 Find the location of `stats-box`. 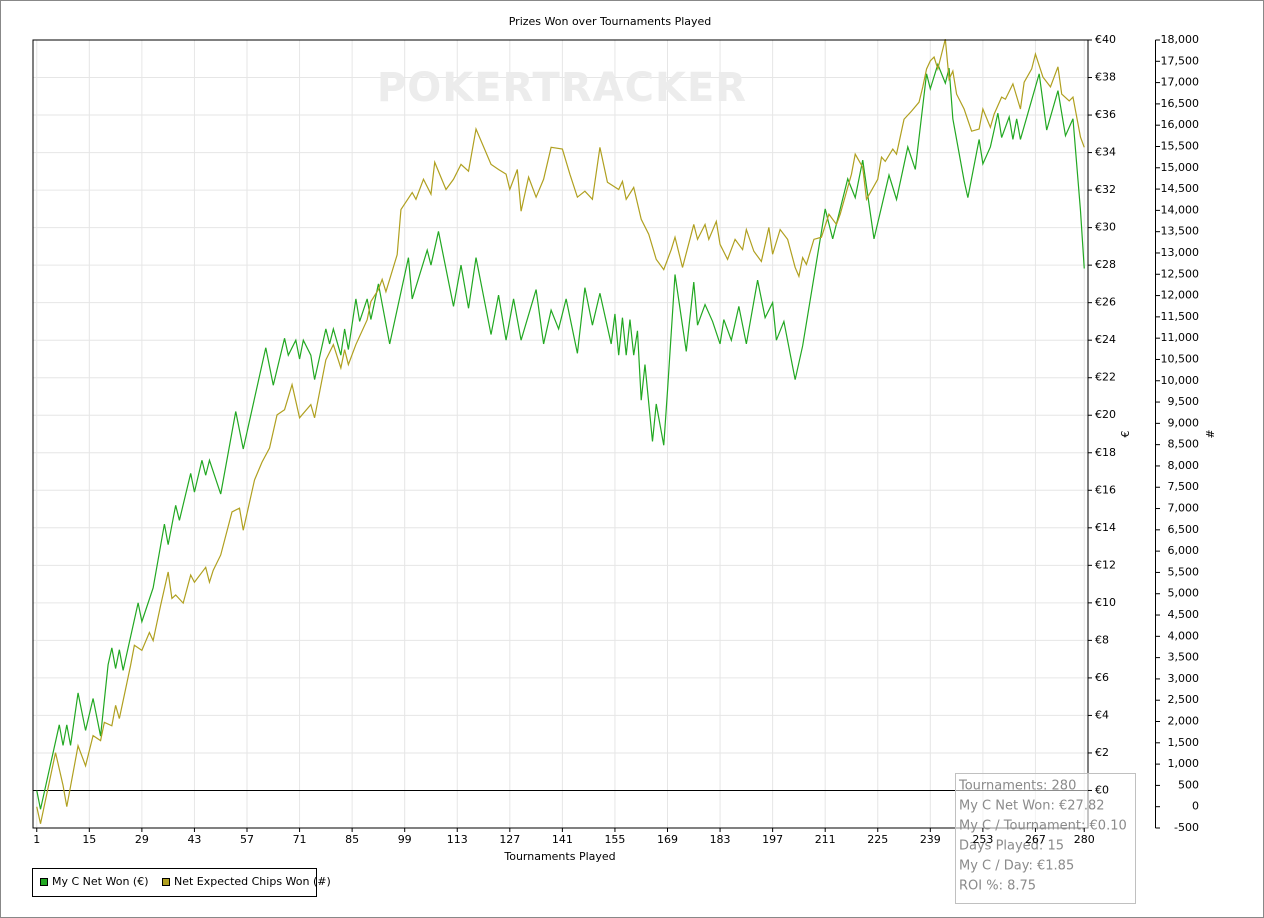

stats-box is located at coordinates (1045, 838).